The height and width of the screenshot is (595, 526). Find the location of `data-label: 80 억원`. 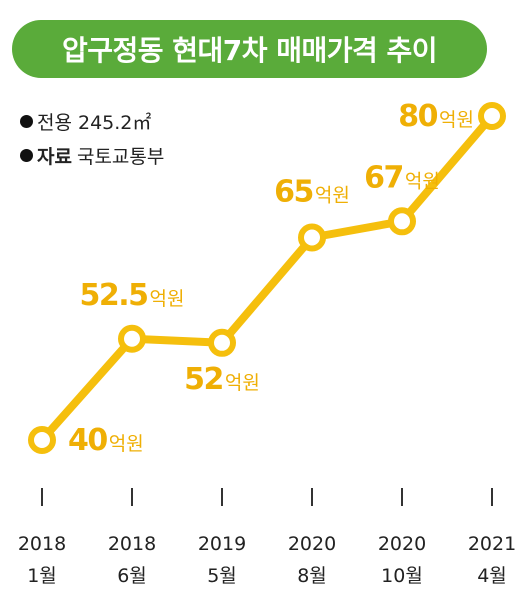

data-label: 80 억원 is located at coordinates (436, 116).